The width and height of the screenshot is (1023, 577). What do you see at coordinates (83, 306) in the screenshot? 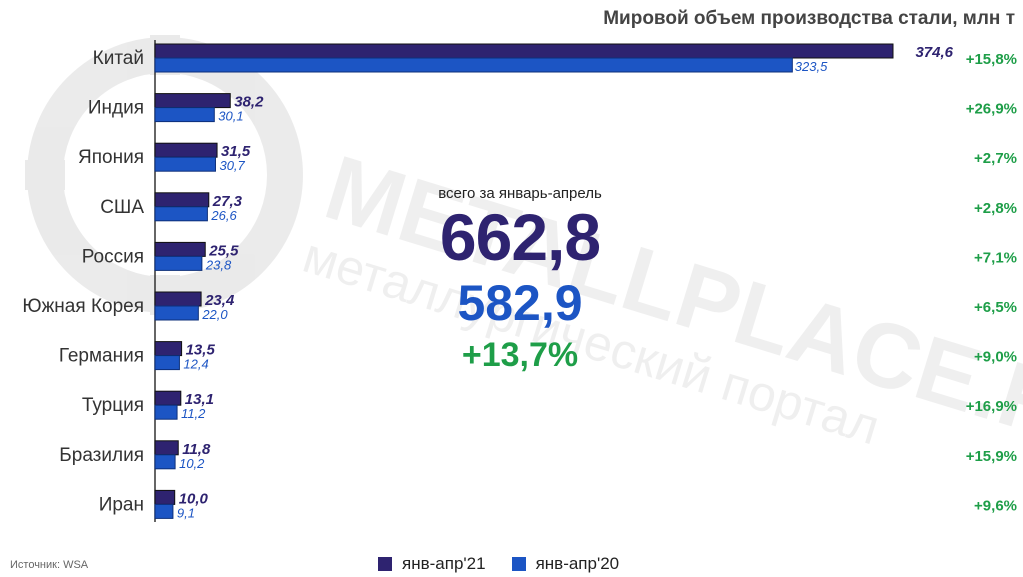
I see `category-label: Южная Корея` at bounding box center [83, 306].